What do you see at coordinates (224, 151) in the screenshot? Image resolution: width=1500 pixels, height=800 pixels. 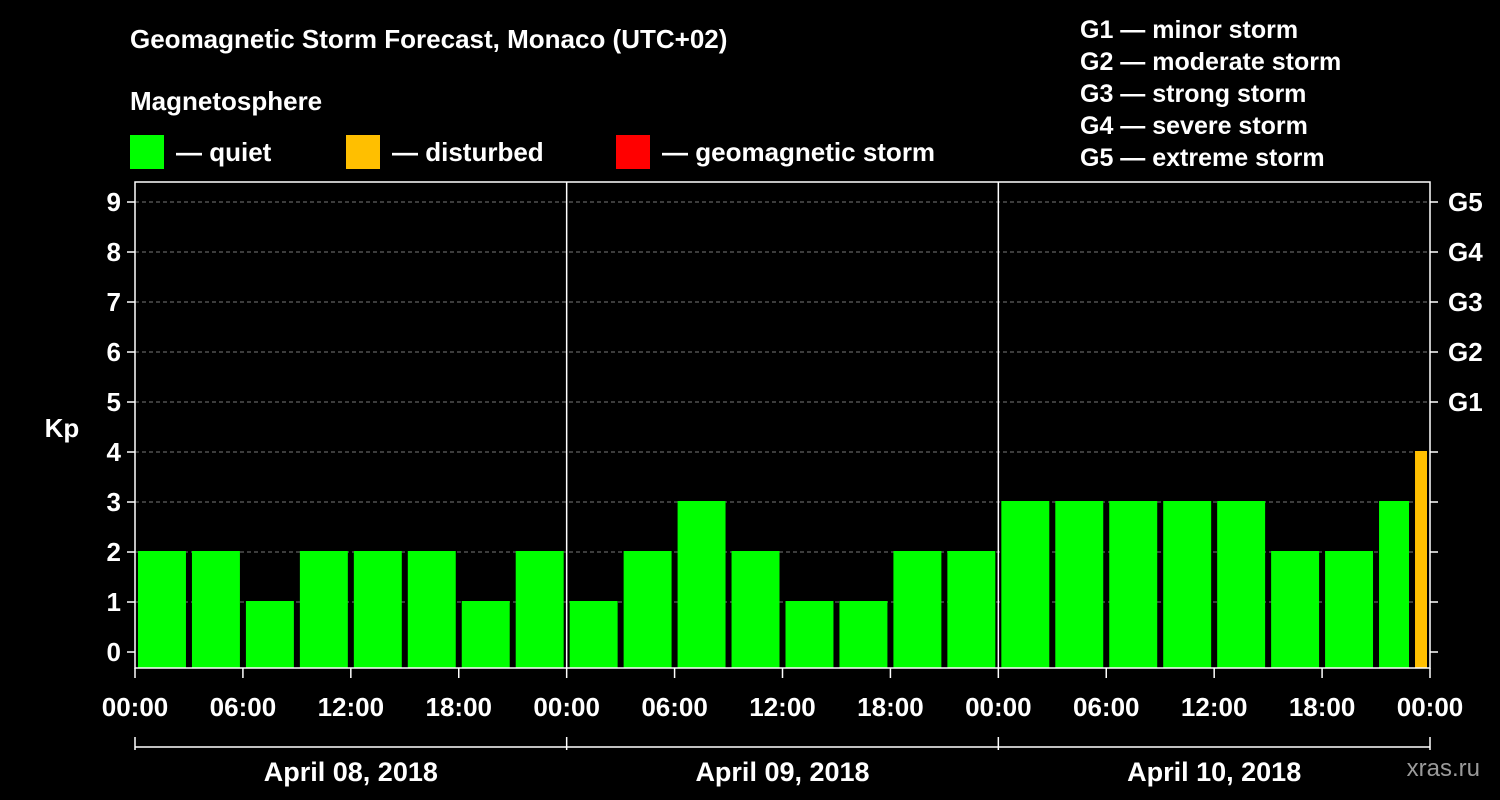 I see `legend-quiet-label: — quiet` at bounding box center [224, 151].